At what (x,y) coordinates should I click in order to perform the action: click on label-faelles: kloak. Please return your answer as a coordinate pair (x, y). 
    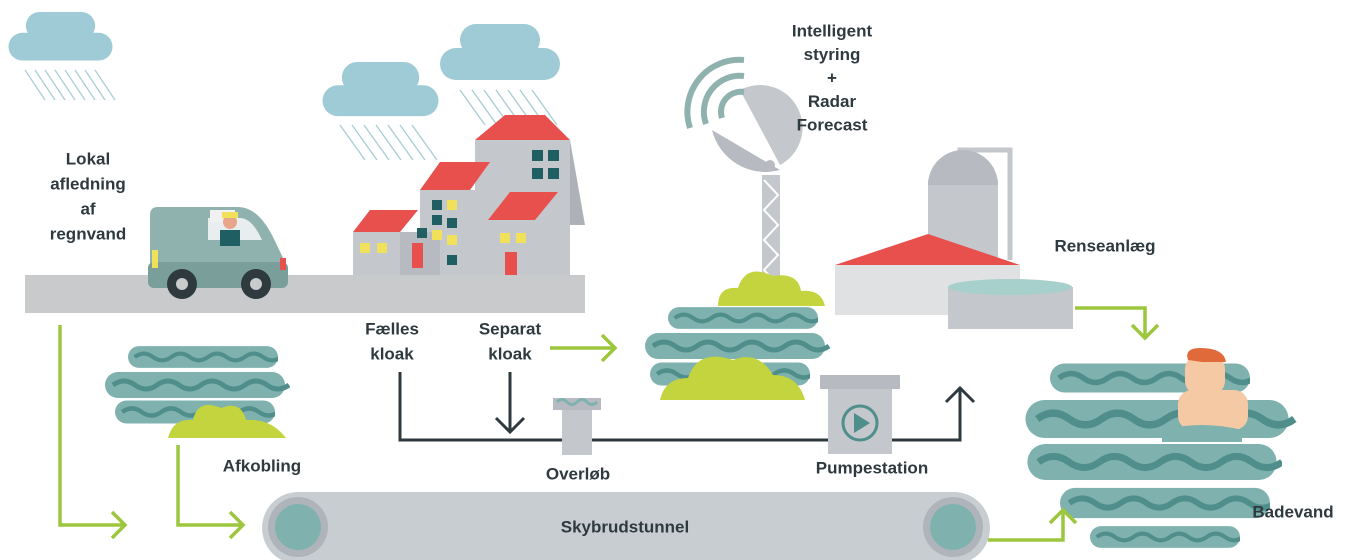
    Looking at the image, I should click on (392, 353).